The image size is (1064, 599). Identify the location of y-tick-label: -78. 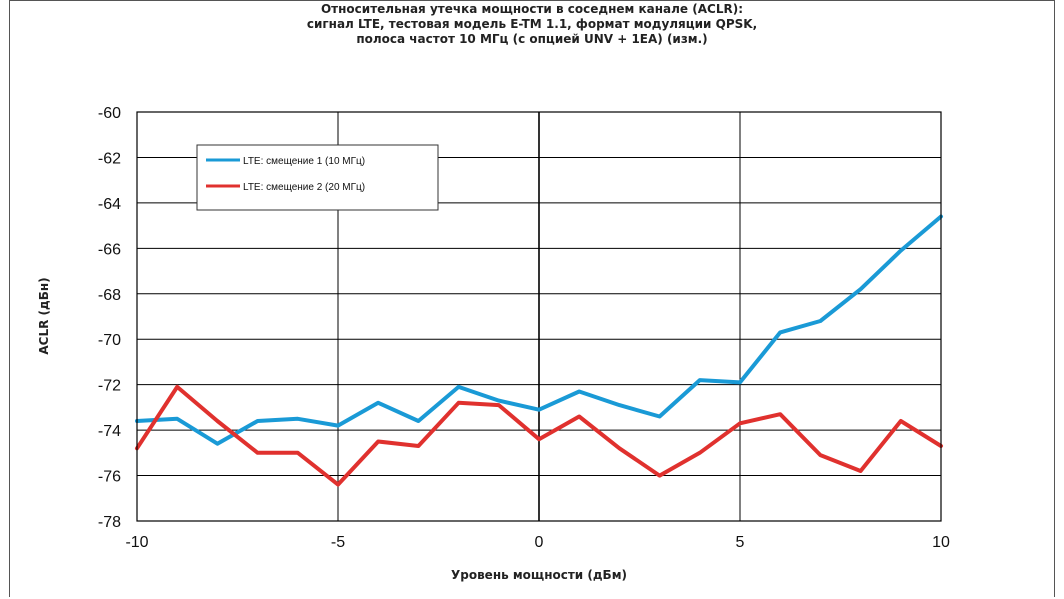
(109, 522).